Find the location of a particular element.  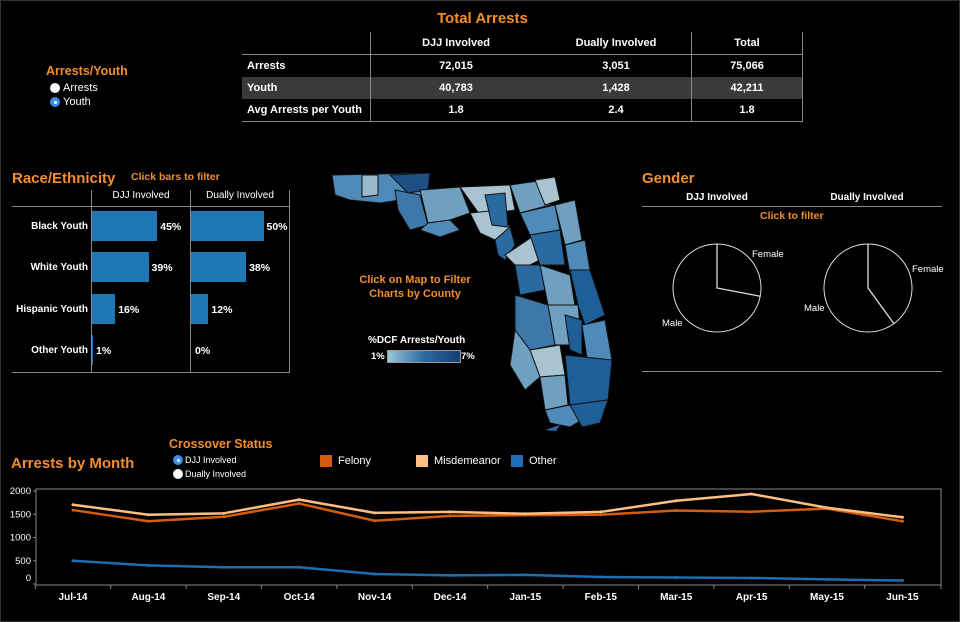

table-row: Arrests 72,015 3,051 75,066 is located at coordinates (522, 65).